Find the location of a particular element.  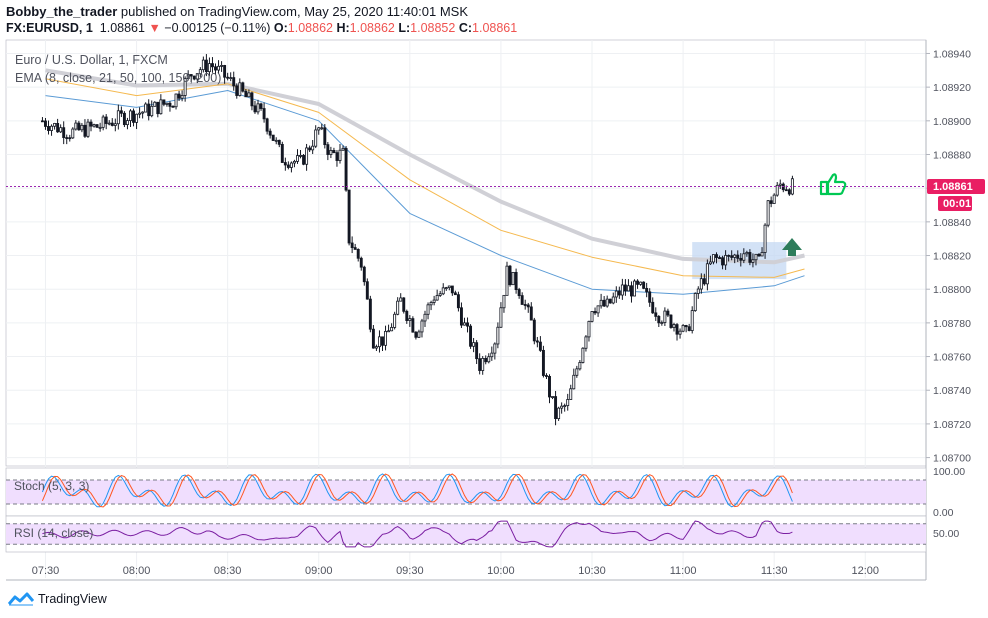

price-tick-label: 1.08700 is located at coordinates (952, 459).